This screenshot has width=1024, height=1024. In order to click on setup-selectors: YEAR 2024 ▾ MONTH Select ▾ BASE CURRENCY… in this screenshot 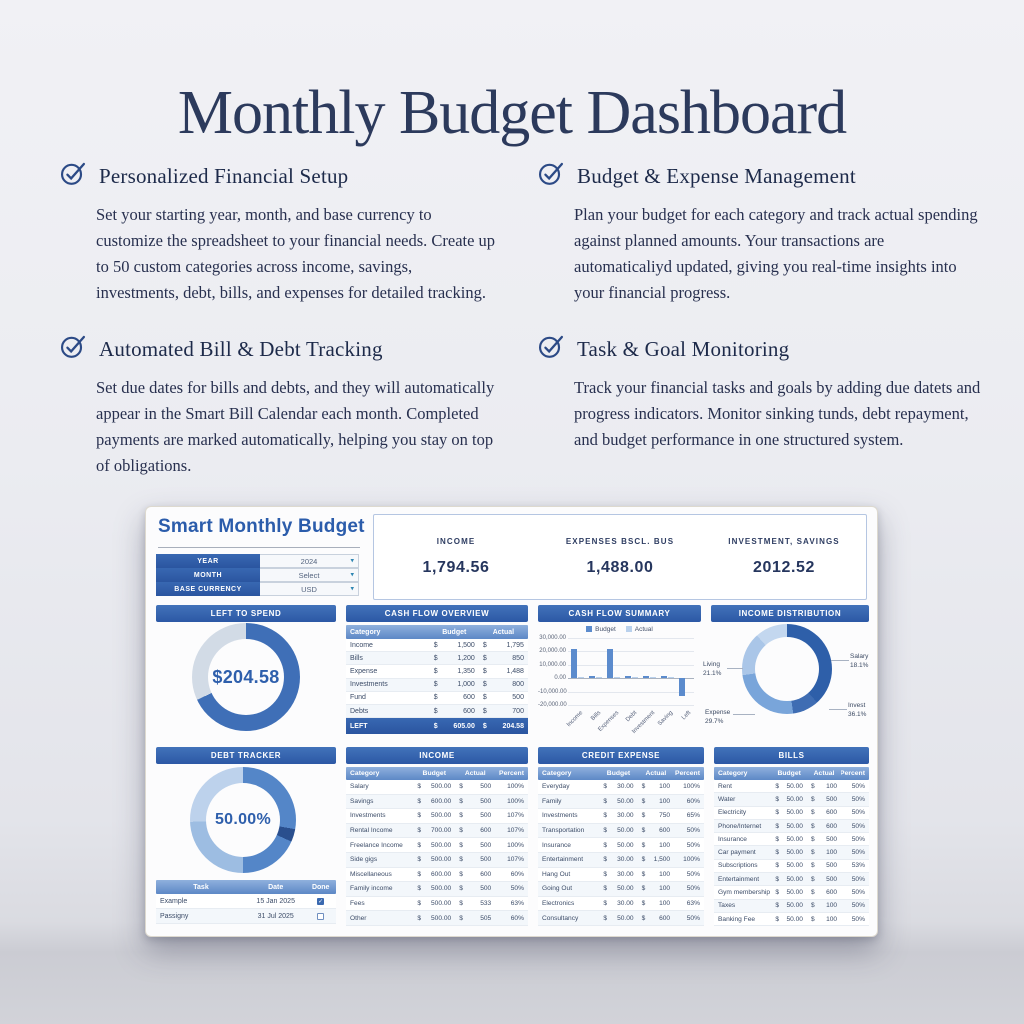, I will do `click(257, 575)`.